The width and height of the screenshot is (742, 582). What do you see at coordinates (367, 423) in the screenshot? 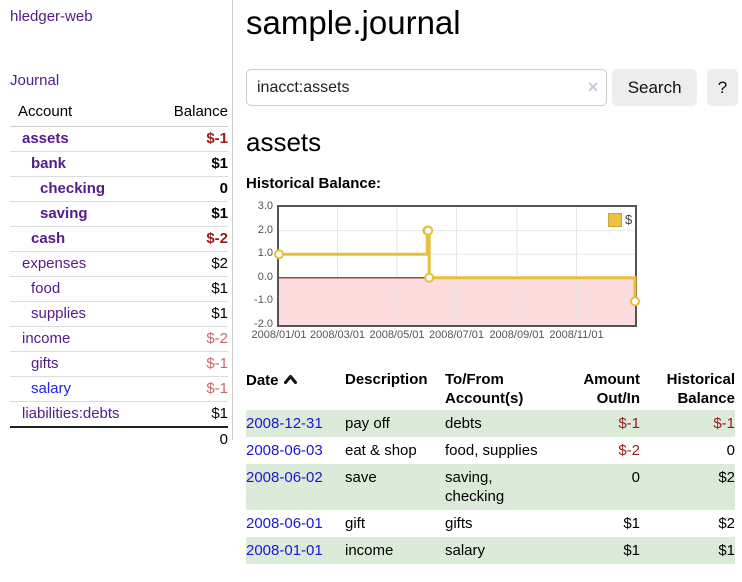
I see `transaction-description: pay off` at bounding box center [367, 423].